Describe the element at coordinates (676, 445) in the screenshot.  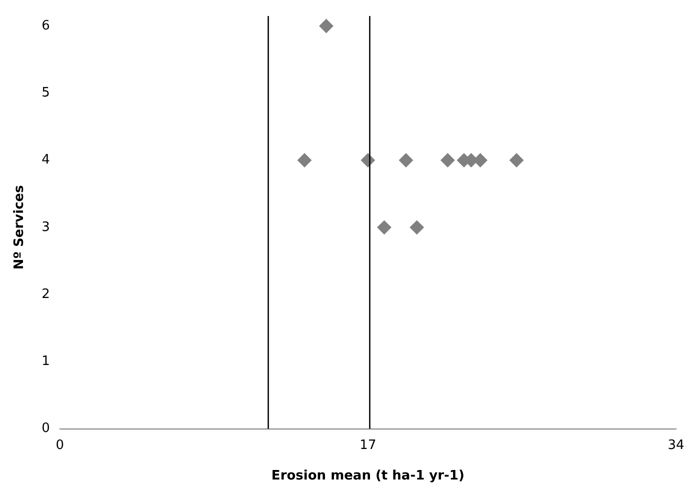
I see `x-tick-label: 34` at that location.